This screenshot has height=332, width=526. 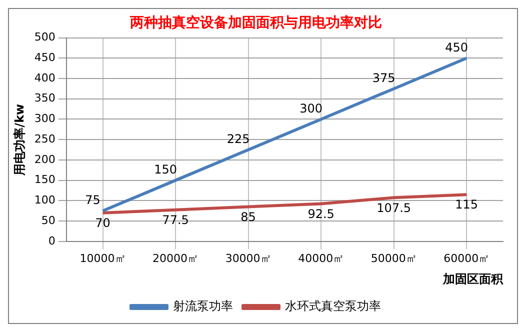 What do you see at coordinates (48, 220) in the screenshot?
I see `y-tick-label: 50` at bounding box center [48, 220].